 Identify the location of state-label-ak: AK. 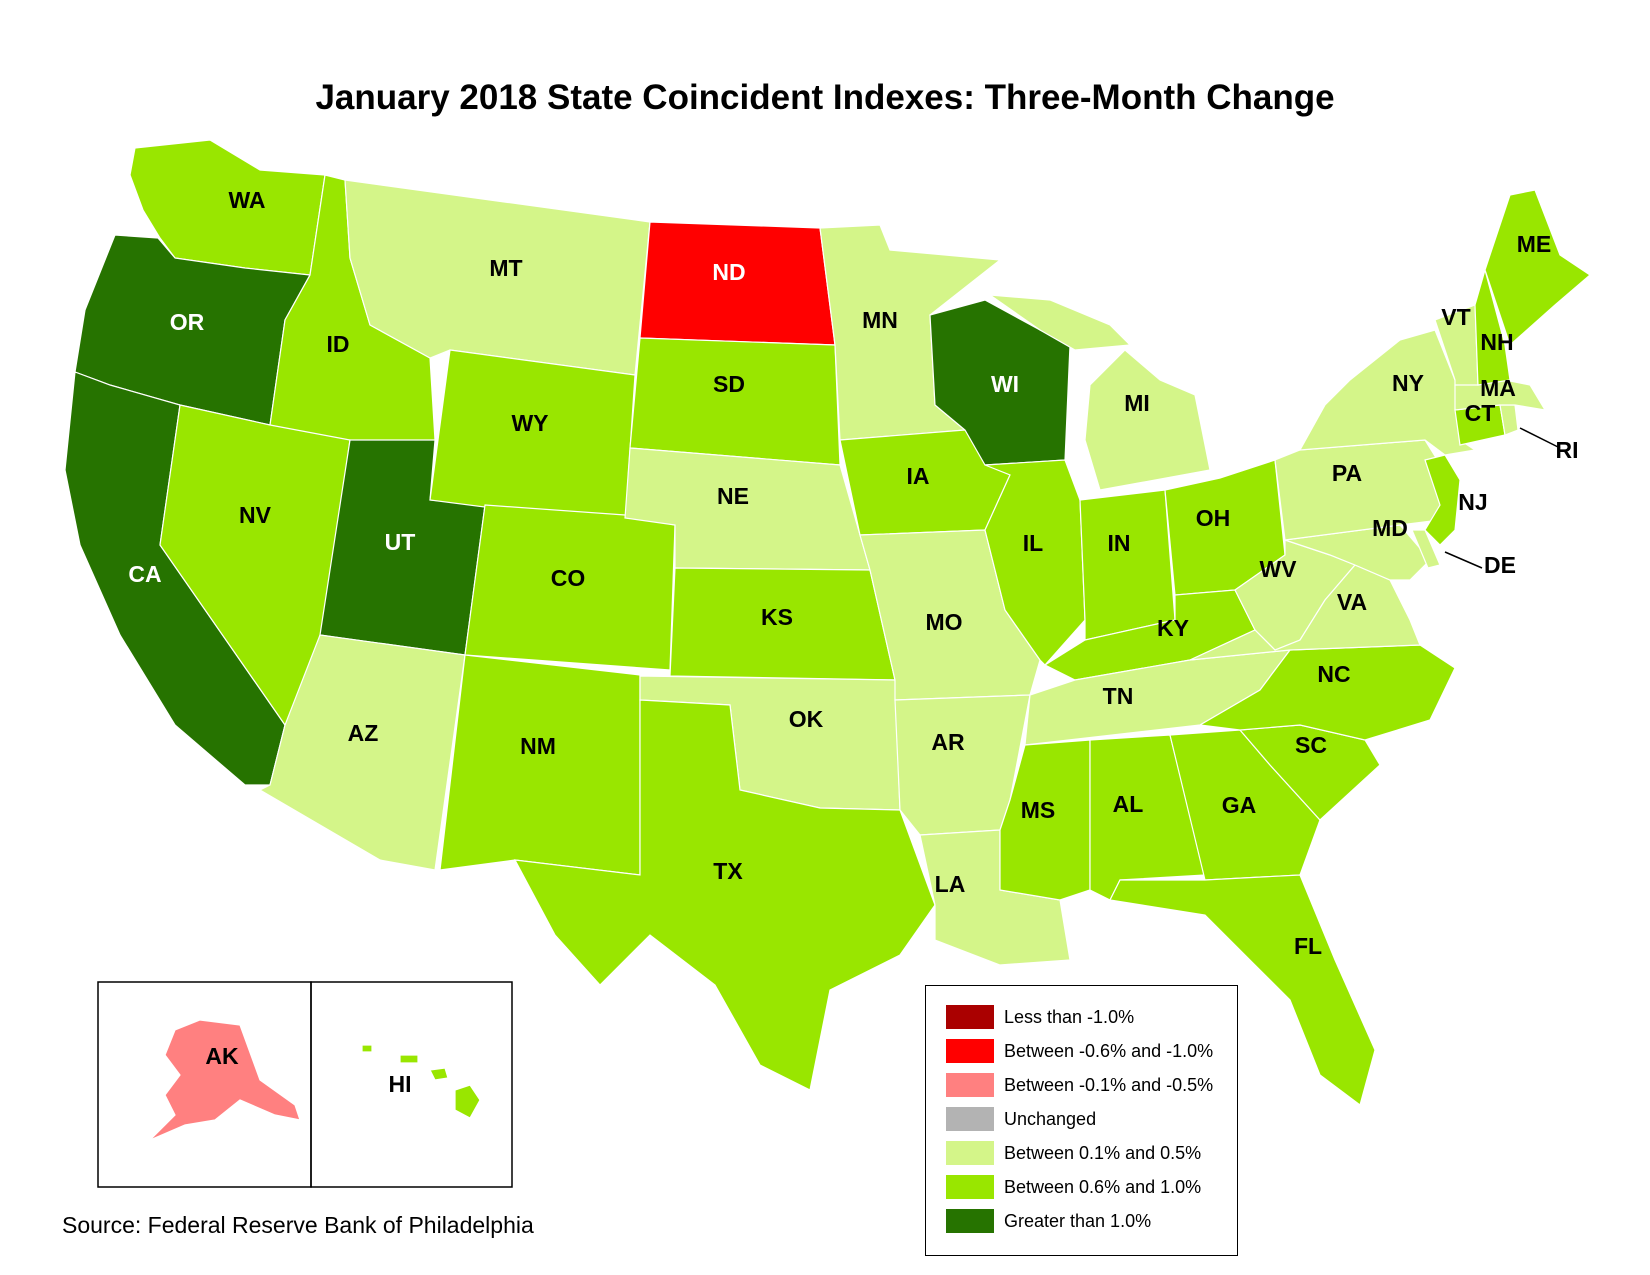
(222, 1056).